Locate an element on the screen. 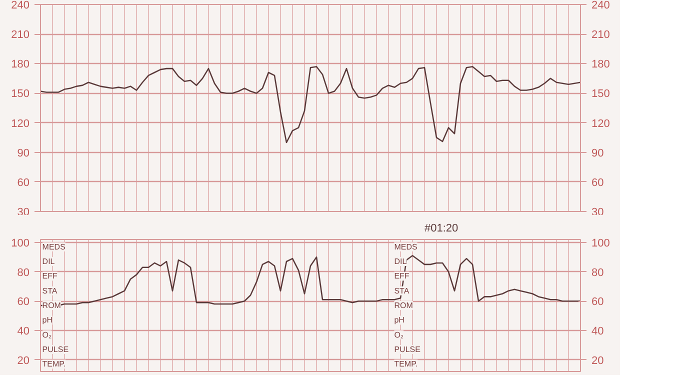  y-tick-label: 210 is located at coordinates (20, 35).